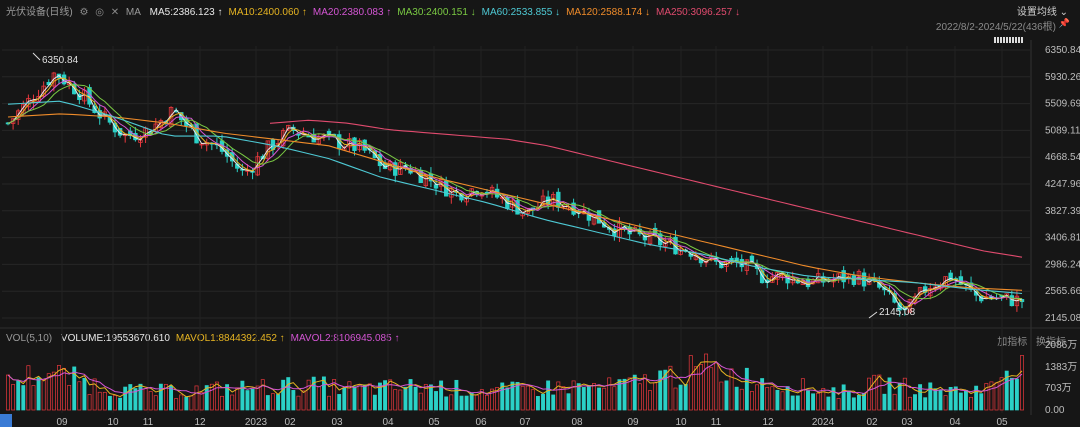 This screenshot has height=427, width=1080. Describe the element at coordinates (1012, 342) in the screenshot. I see `add-indicator-button: 加指标` at that location.